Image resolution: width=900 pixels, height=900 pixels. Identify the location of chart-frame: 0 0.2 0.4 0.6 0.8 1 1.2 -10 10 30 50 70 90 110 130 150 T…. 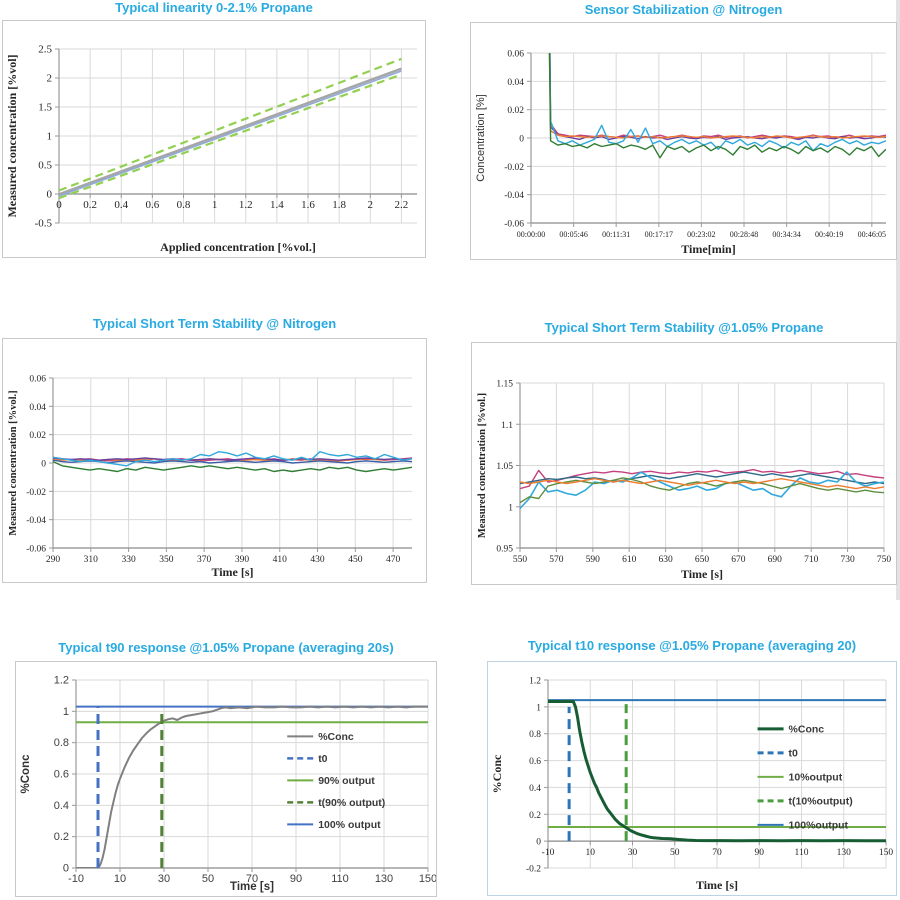
(226, 779).